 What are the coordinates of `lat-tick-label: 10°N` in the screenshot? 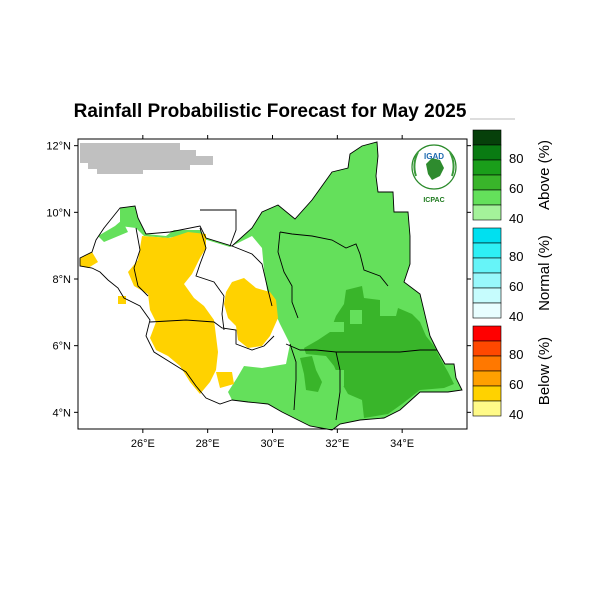 It's located at (58, 213).